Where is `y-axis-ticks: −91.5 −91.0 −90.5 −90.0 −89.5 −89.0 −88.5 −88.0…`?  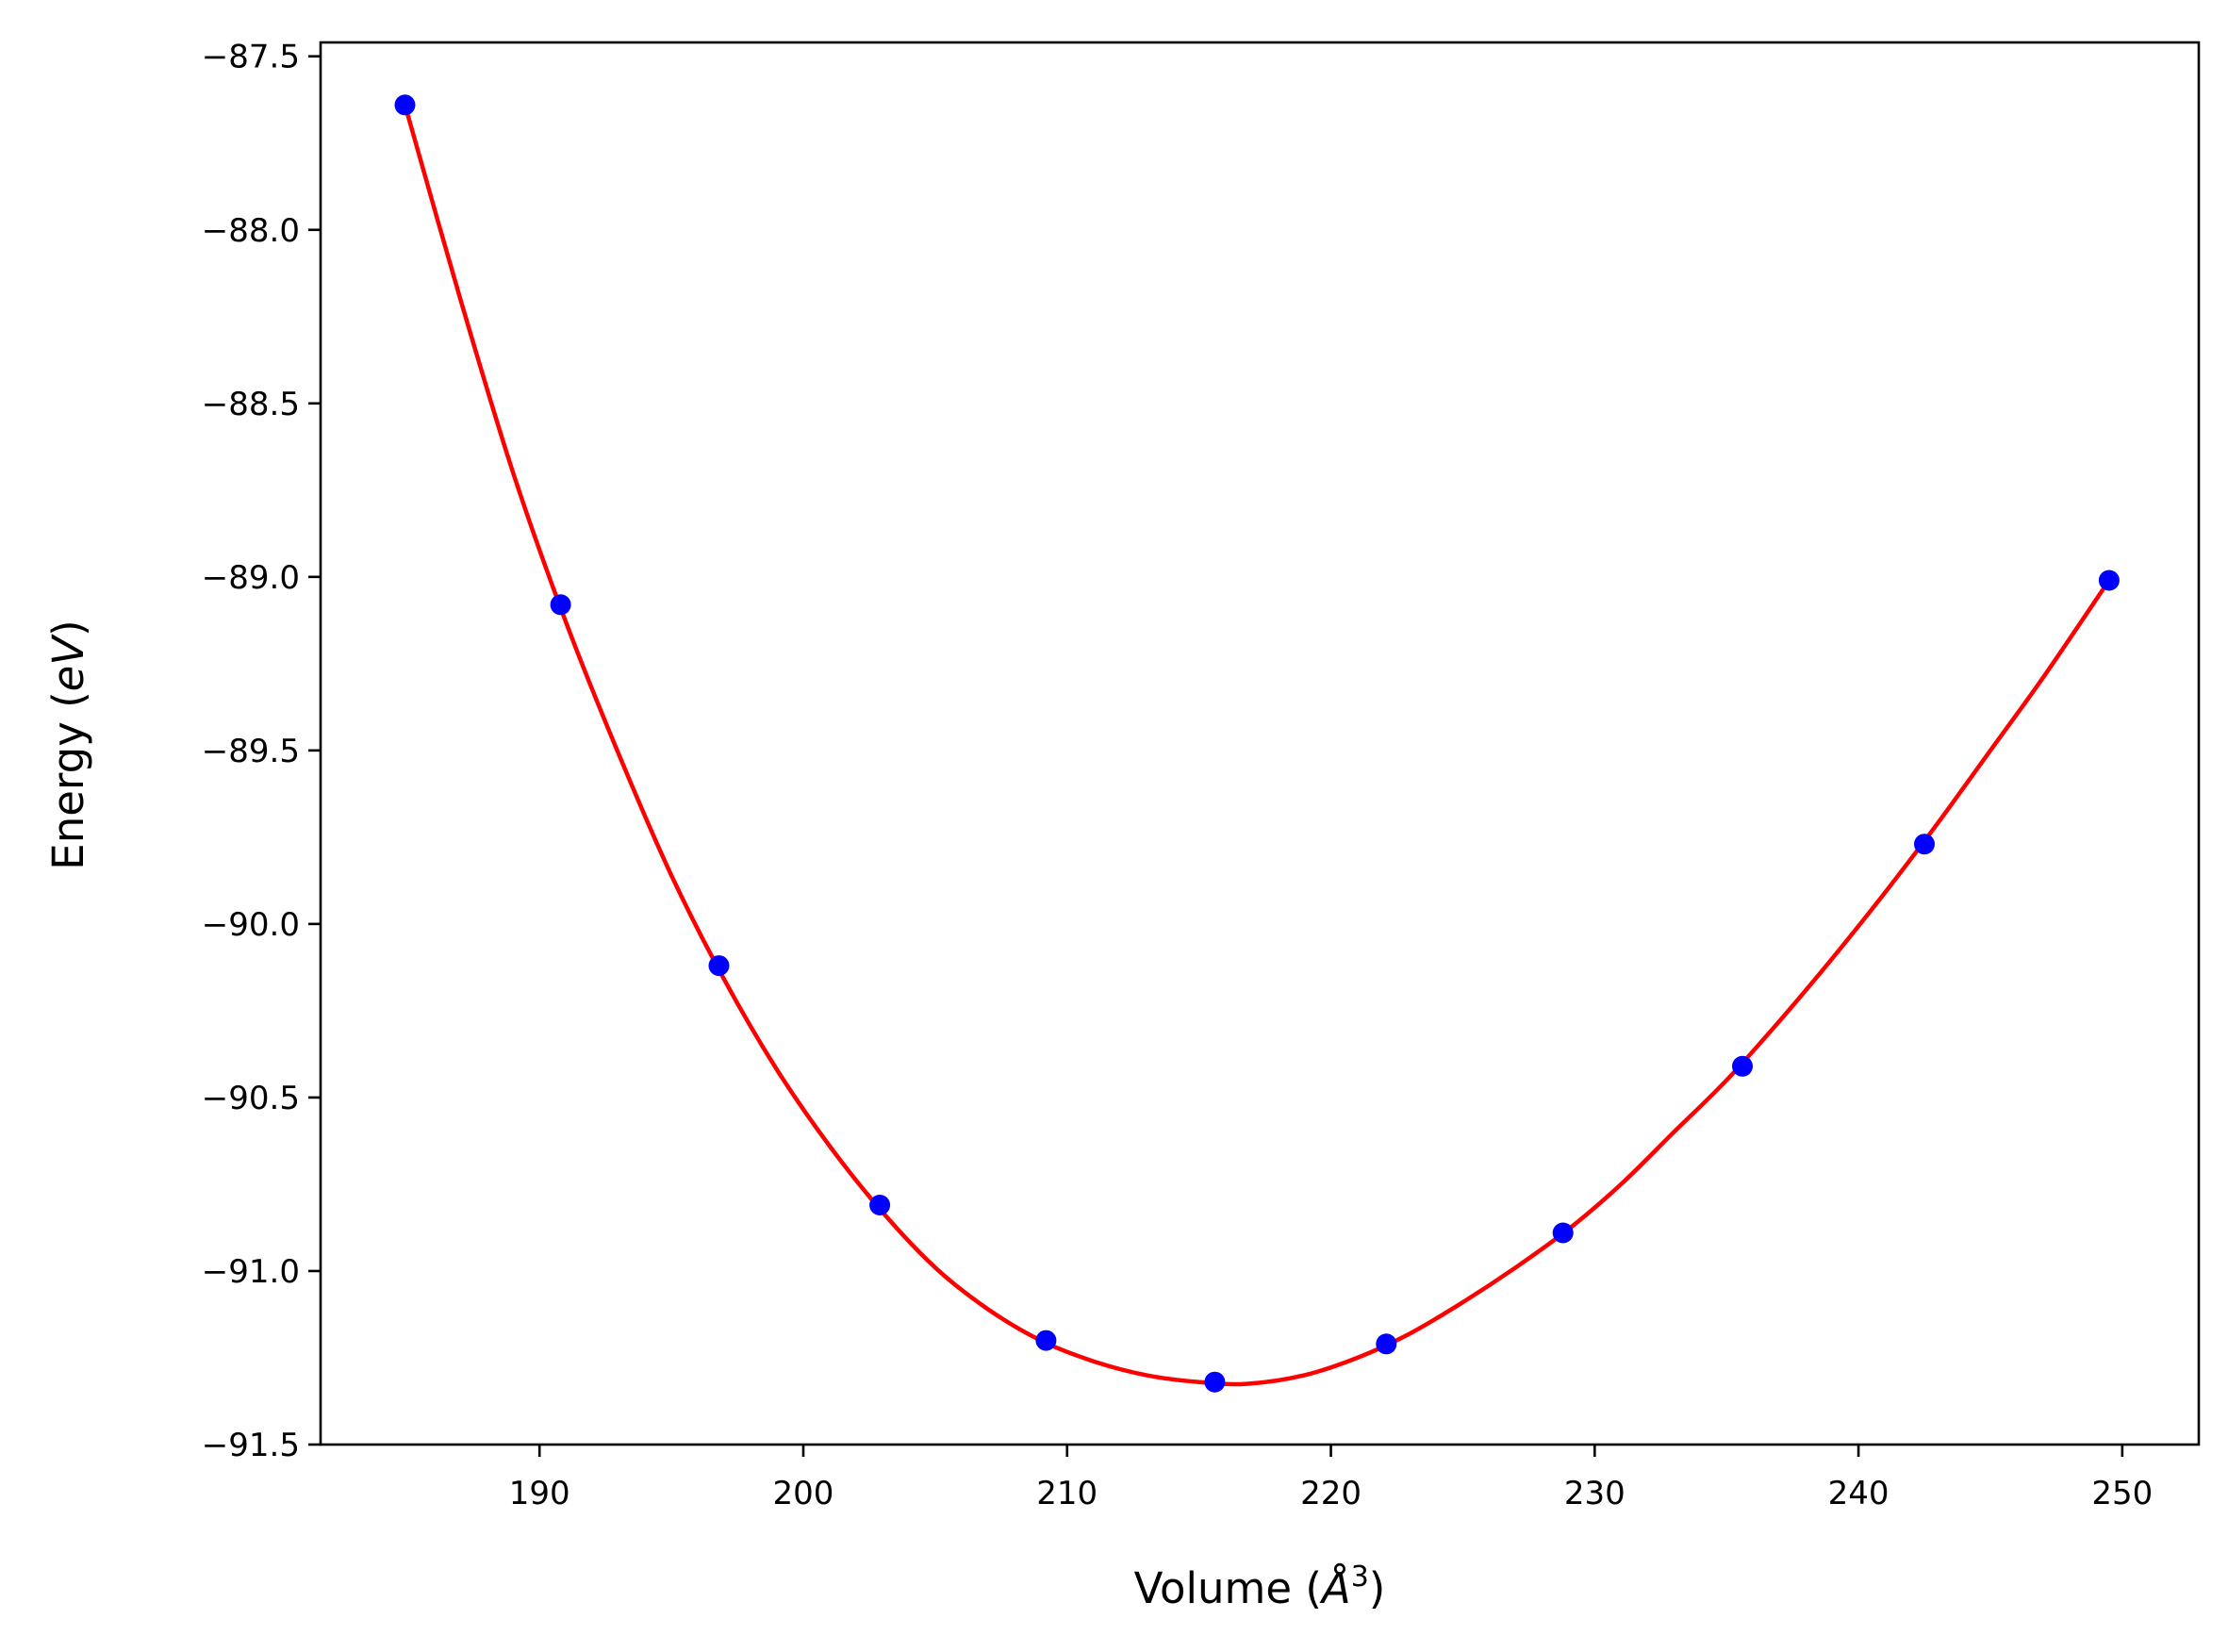
y-axis-ticks: −91.5 −91.0 −90.5 −90.0 −89.5 −89.0 −88.5 −88.0… is located at coordinates (261, 751).